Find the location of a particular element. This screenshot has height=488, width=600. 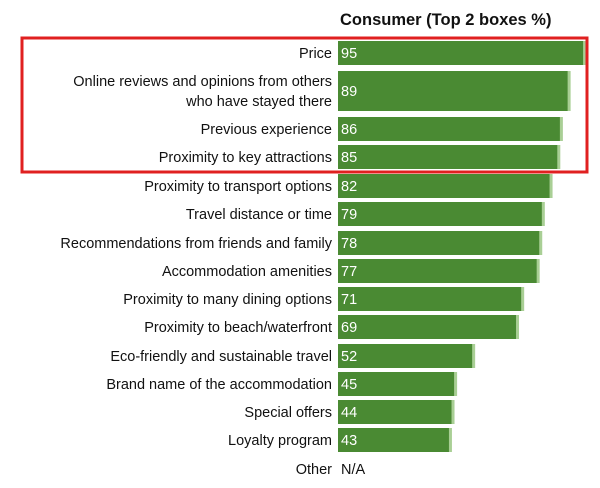

category-label: Proximity to beach/waterfront is located at coordinates (238, 328).